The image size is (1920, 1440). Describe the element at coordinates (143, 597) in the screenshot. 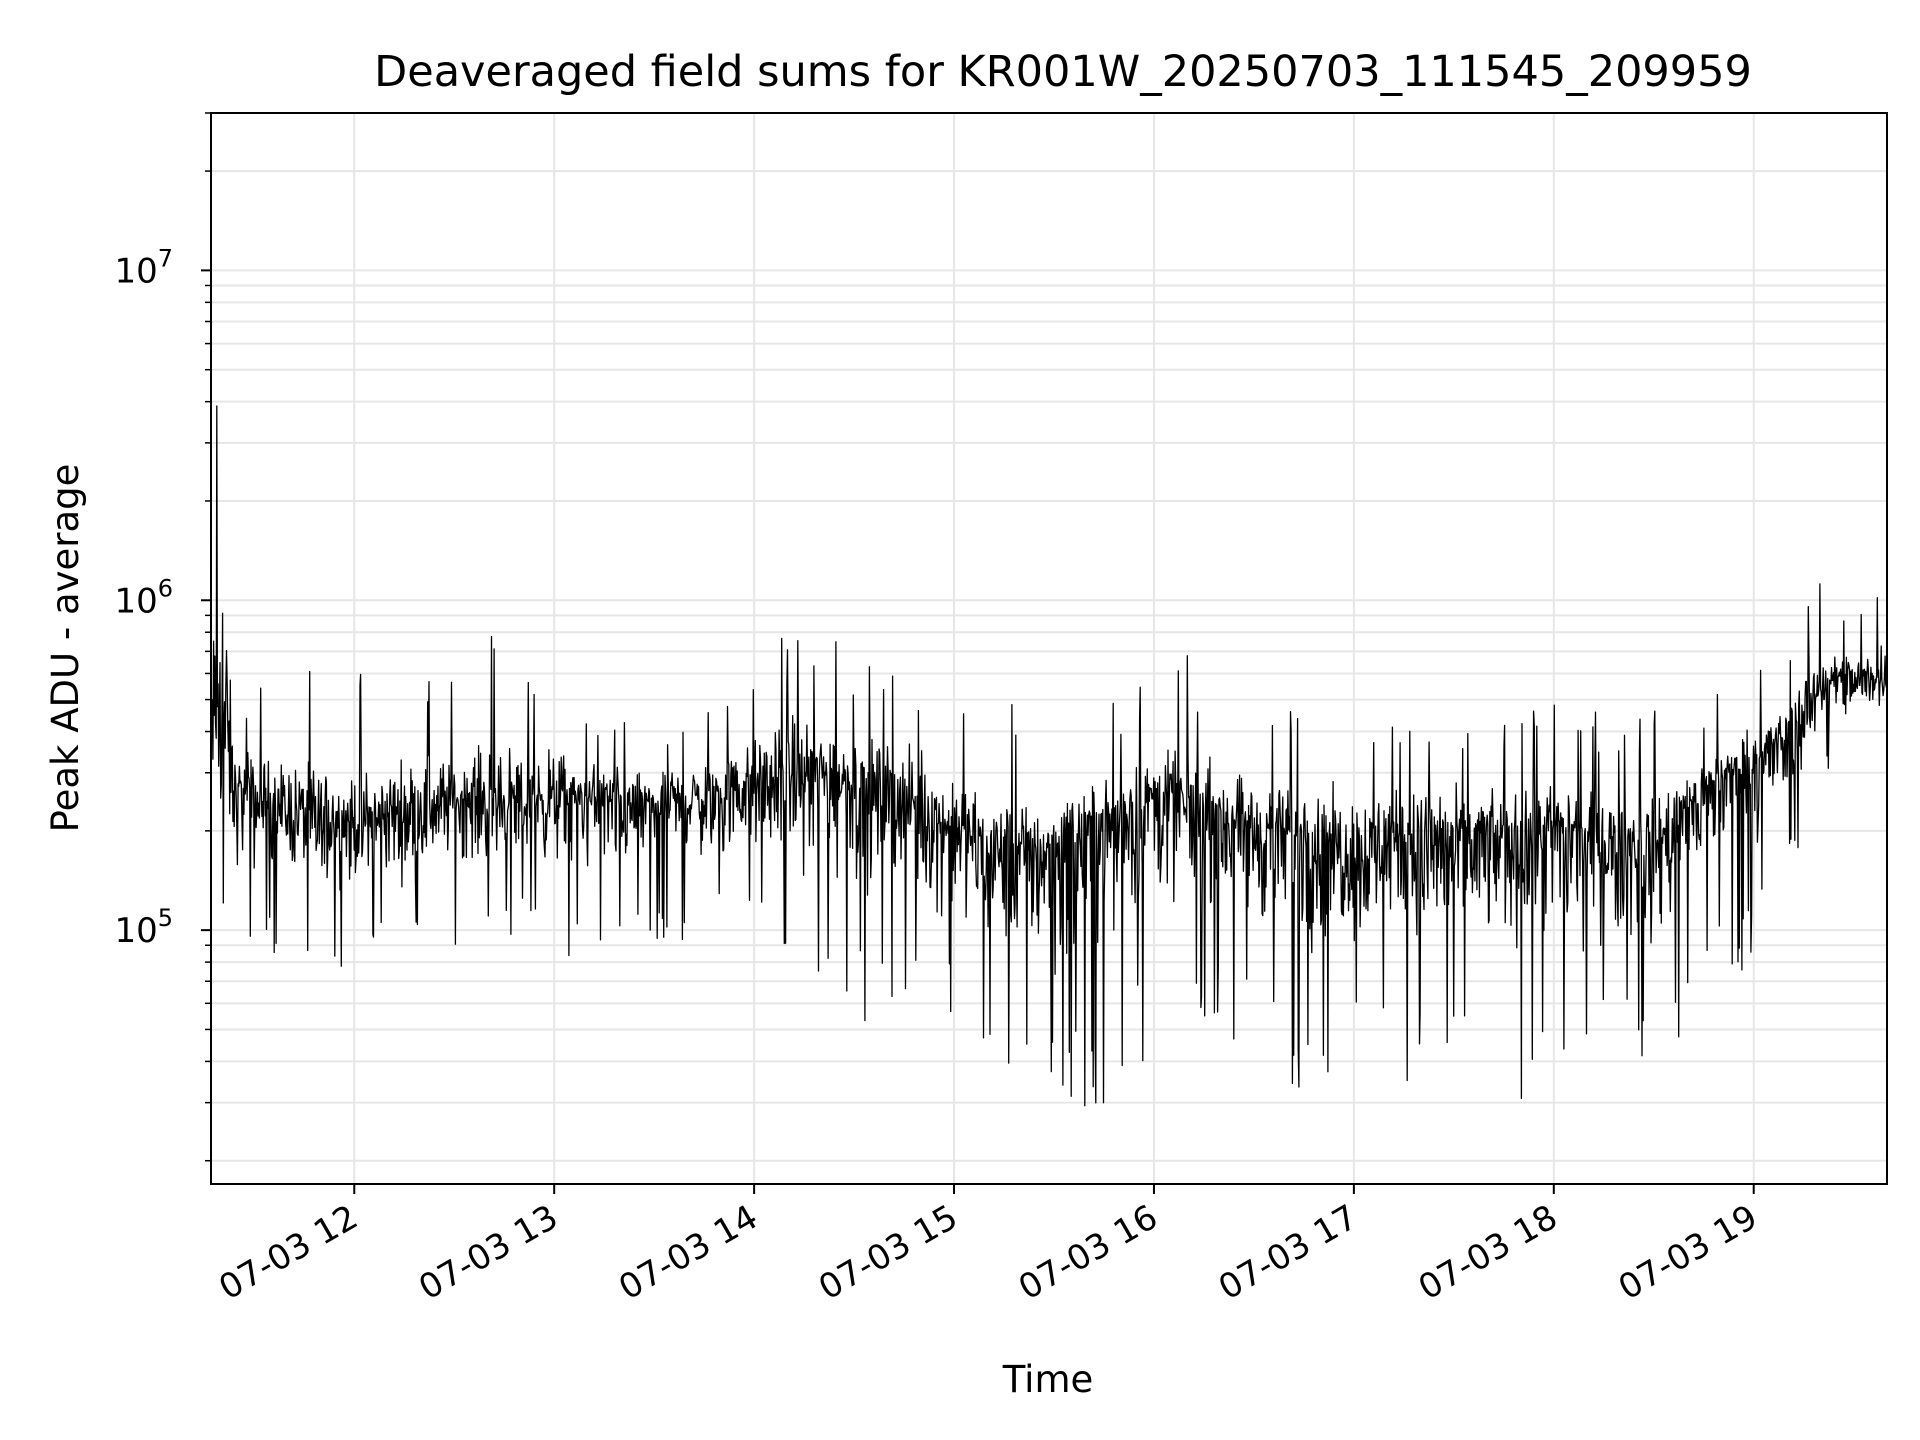

I see `y-tick-label: 10⁶` at that location.